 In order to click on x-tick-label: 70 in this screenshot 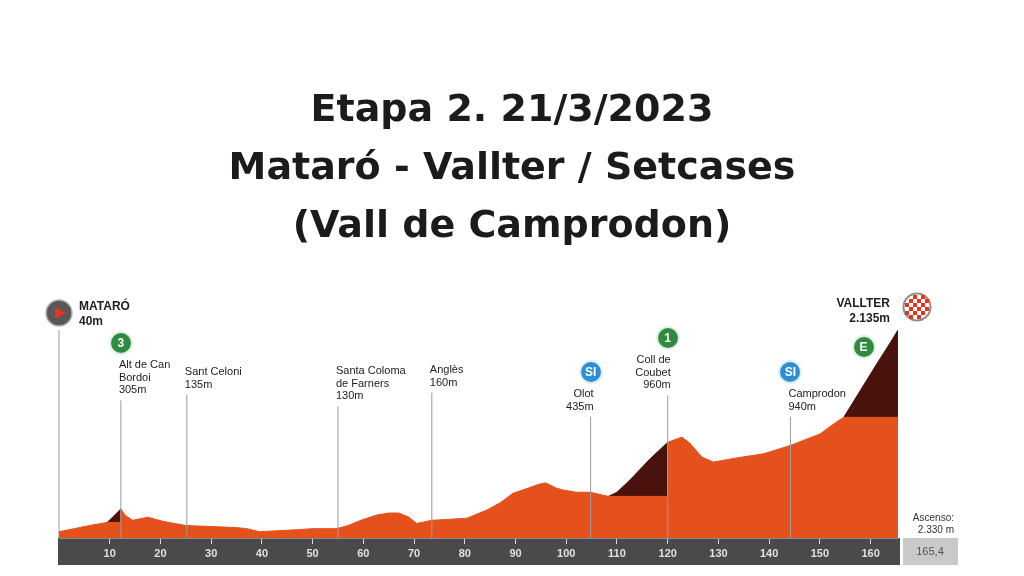, I will do `click(414, 552)`.